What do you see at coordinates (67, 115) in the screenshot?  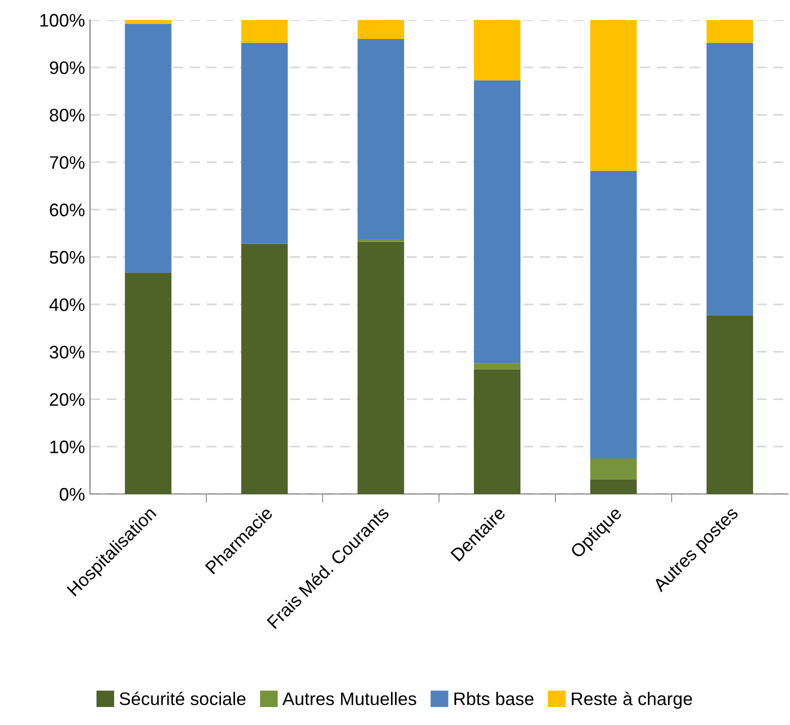 I see `y-tick-label: 80%` at bounding box center [67, 115].